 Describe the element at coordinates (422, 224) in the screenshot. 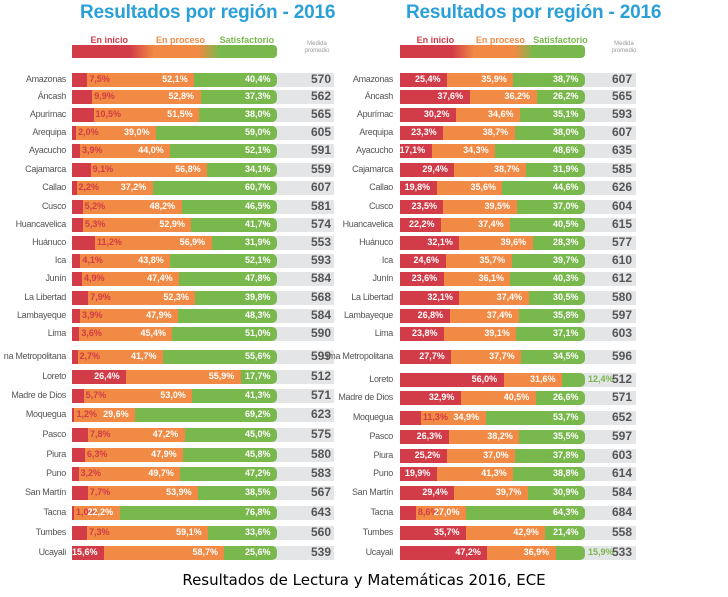

I see `data-label-en-inicio: 22,2%` at that location.